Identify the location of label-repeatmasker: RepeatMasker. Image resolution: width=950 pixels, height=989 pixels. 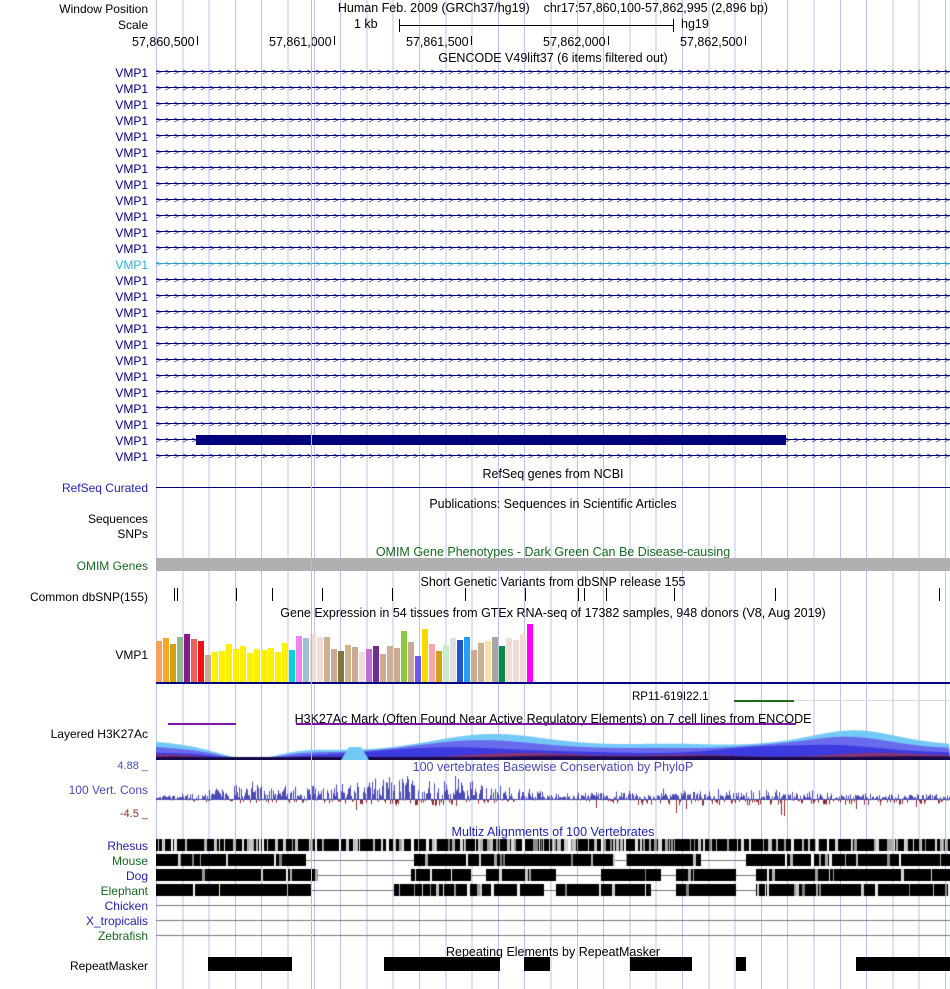
(108, 966).